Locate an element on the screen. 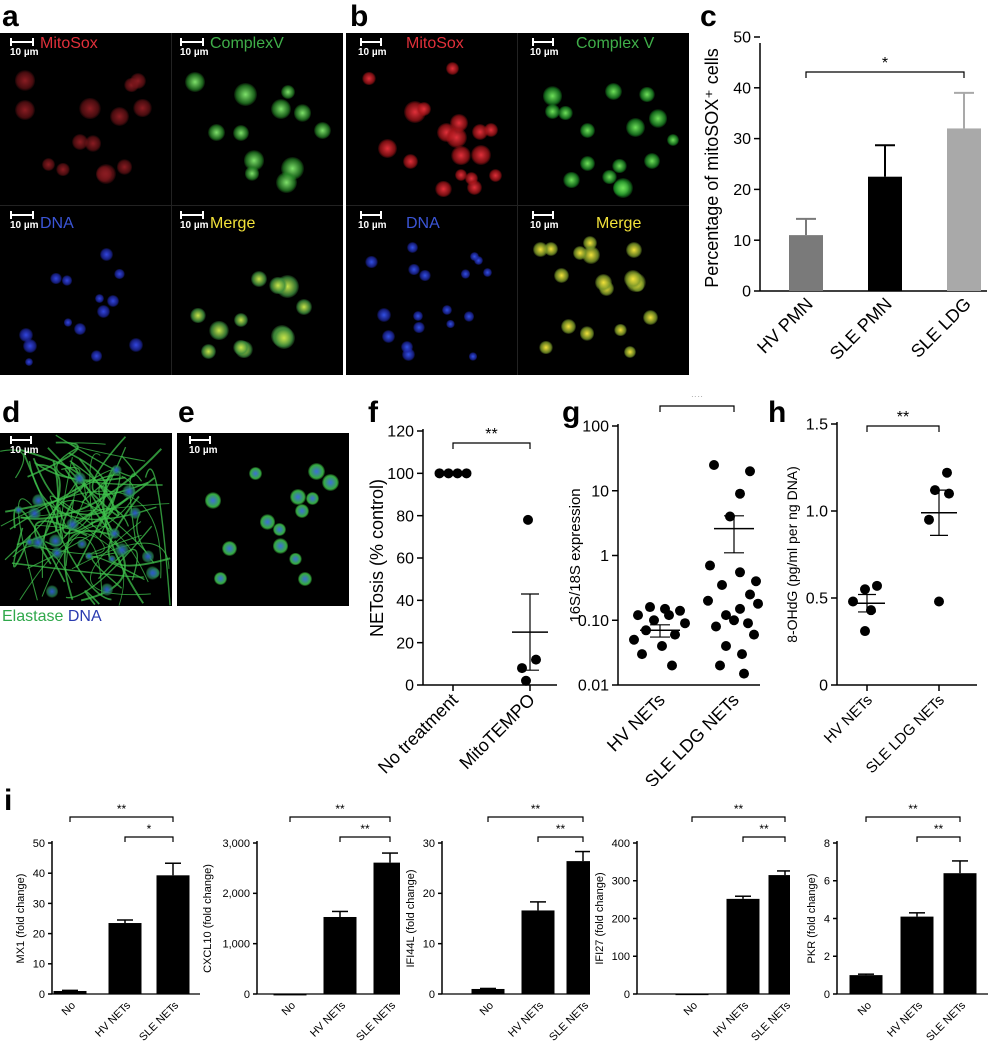 The width and height of the screenshot is (995, 1050). y-axis-label: Percentage of mitoSOX⁺ cells is located at coordinates (712, 168).